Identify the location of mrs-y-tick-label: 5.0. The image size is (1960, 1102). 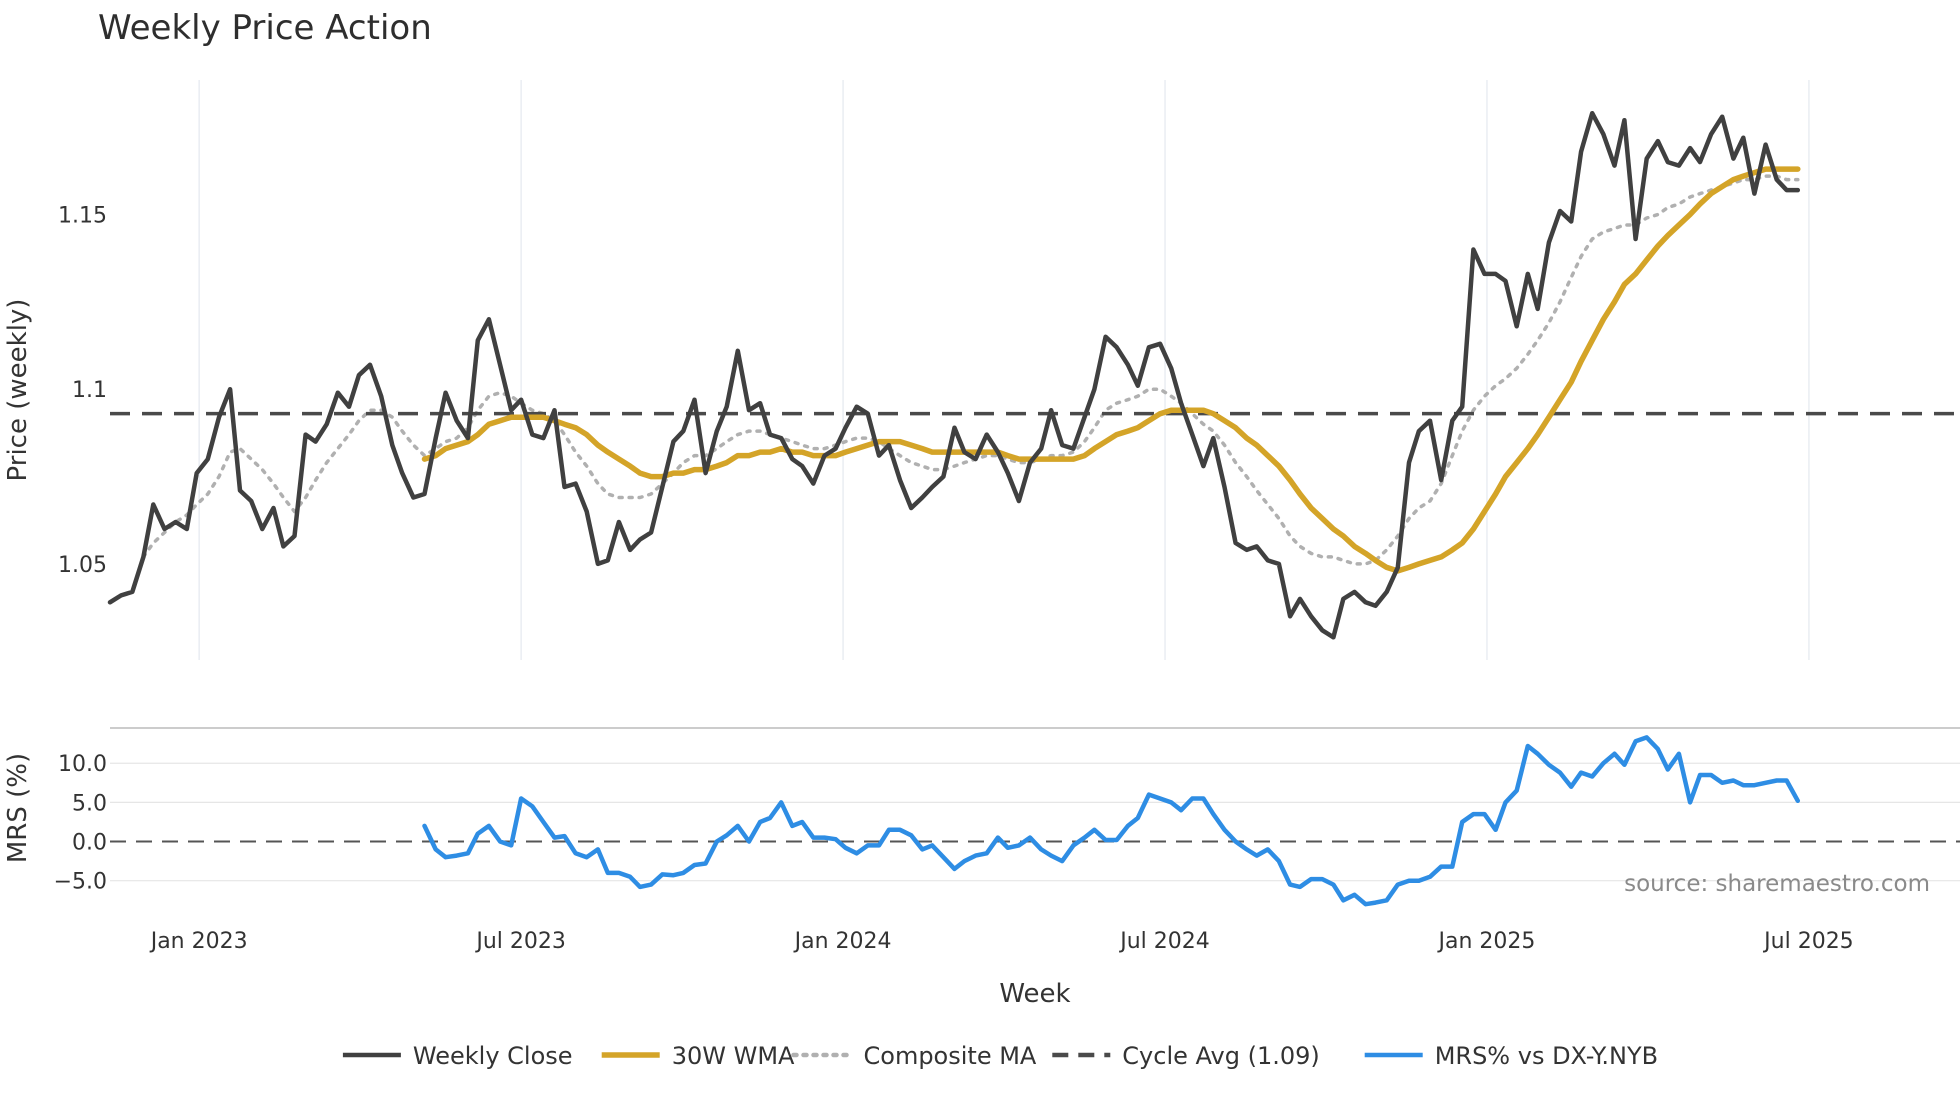
(89, 803).